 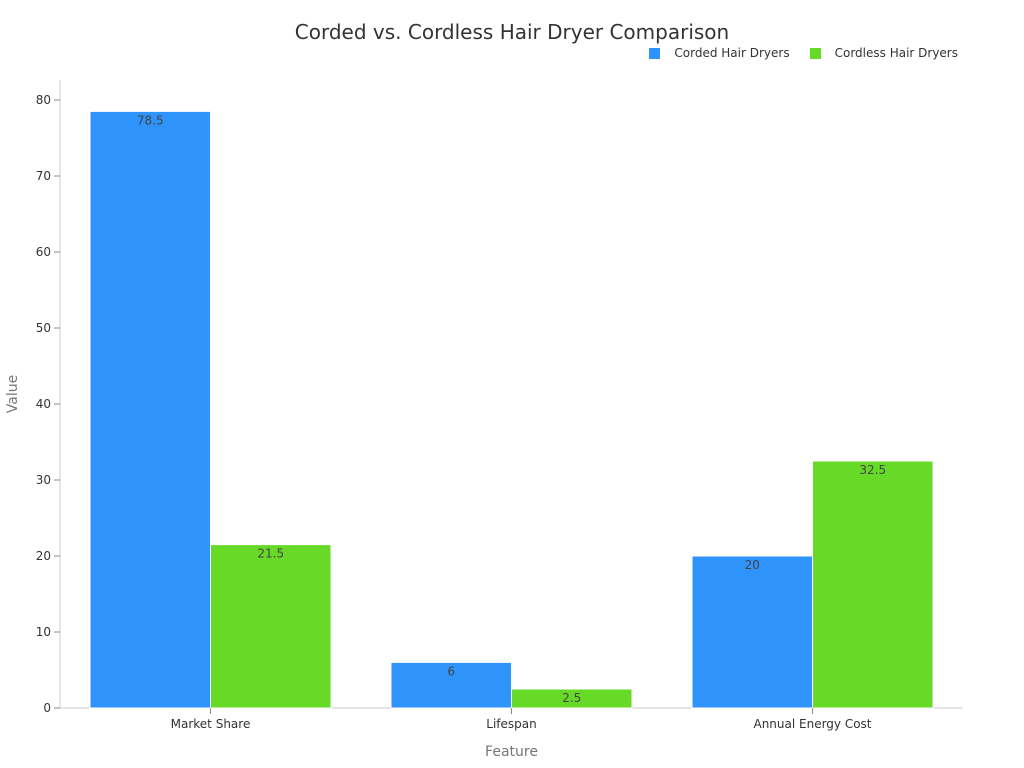 What do you see at coordinates (211, 724) in the screenshot?
I see `x-tick-label: Market Share` at bounding box center [211, 724].